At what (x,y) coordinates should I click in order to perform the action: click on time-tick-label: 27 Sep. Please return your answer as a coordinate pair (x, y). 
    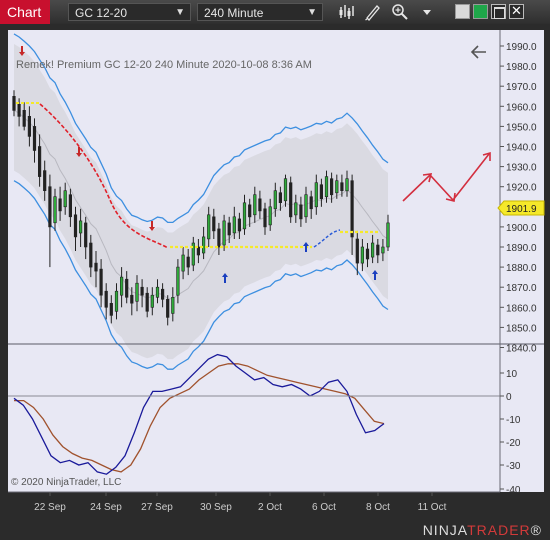
    Looking at the image, I should click on (157, 507).